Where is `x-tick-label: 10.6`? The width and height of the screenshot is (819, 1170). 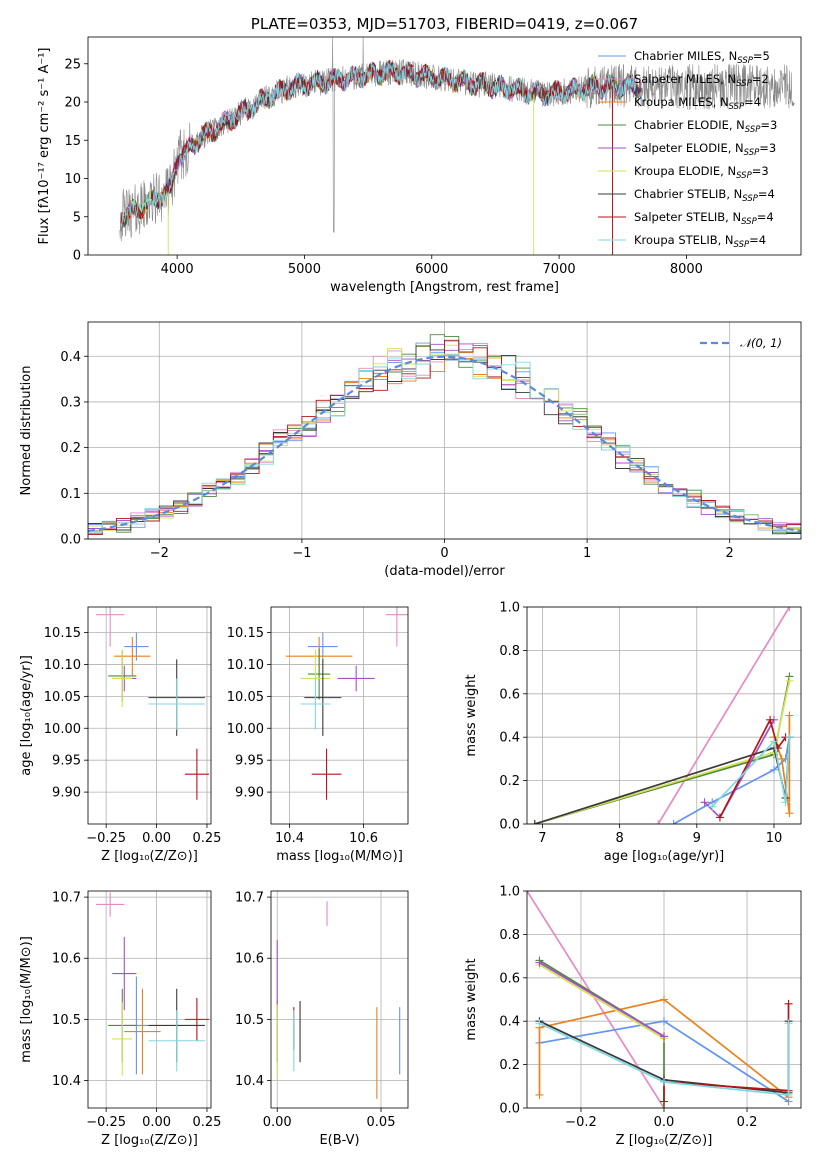 x-tick-label: 10.6 is located at coordinates (363, 838).